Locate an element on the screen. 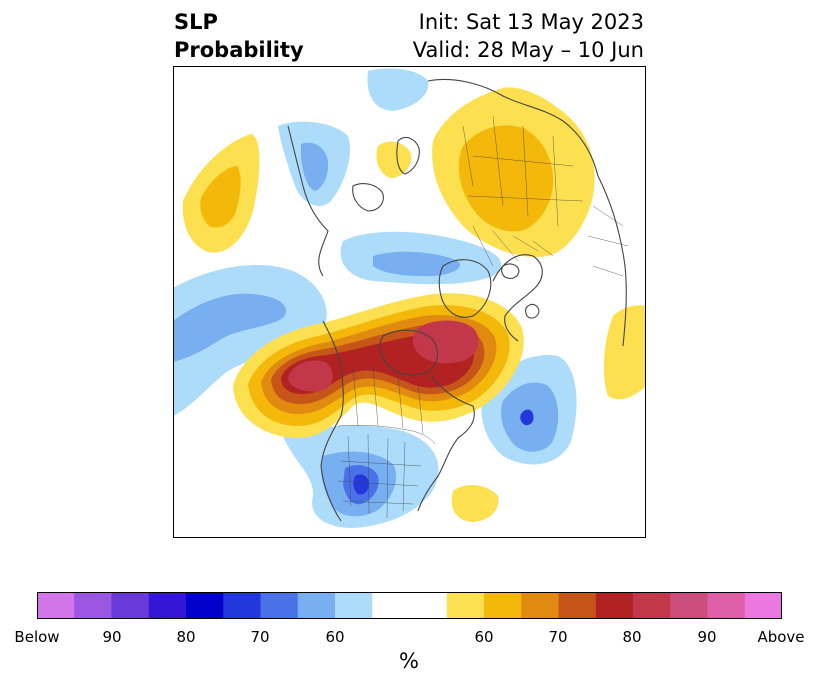 Image resolution: width=819 pixels, height=686 pixels. colorbar is located at coordinates (409, 605).